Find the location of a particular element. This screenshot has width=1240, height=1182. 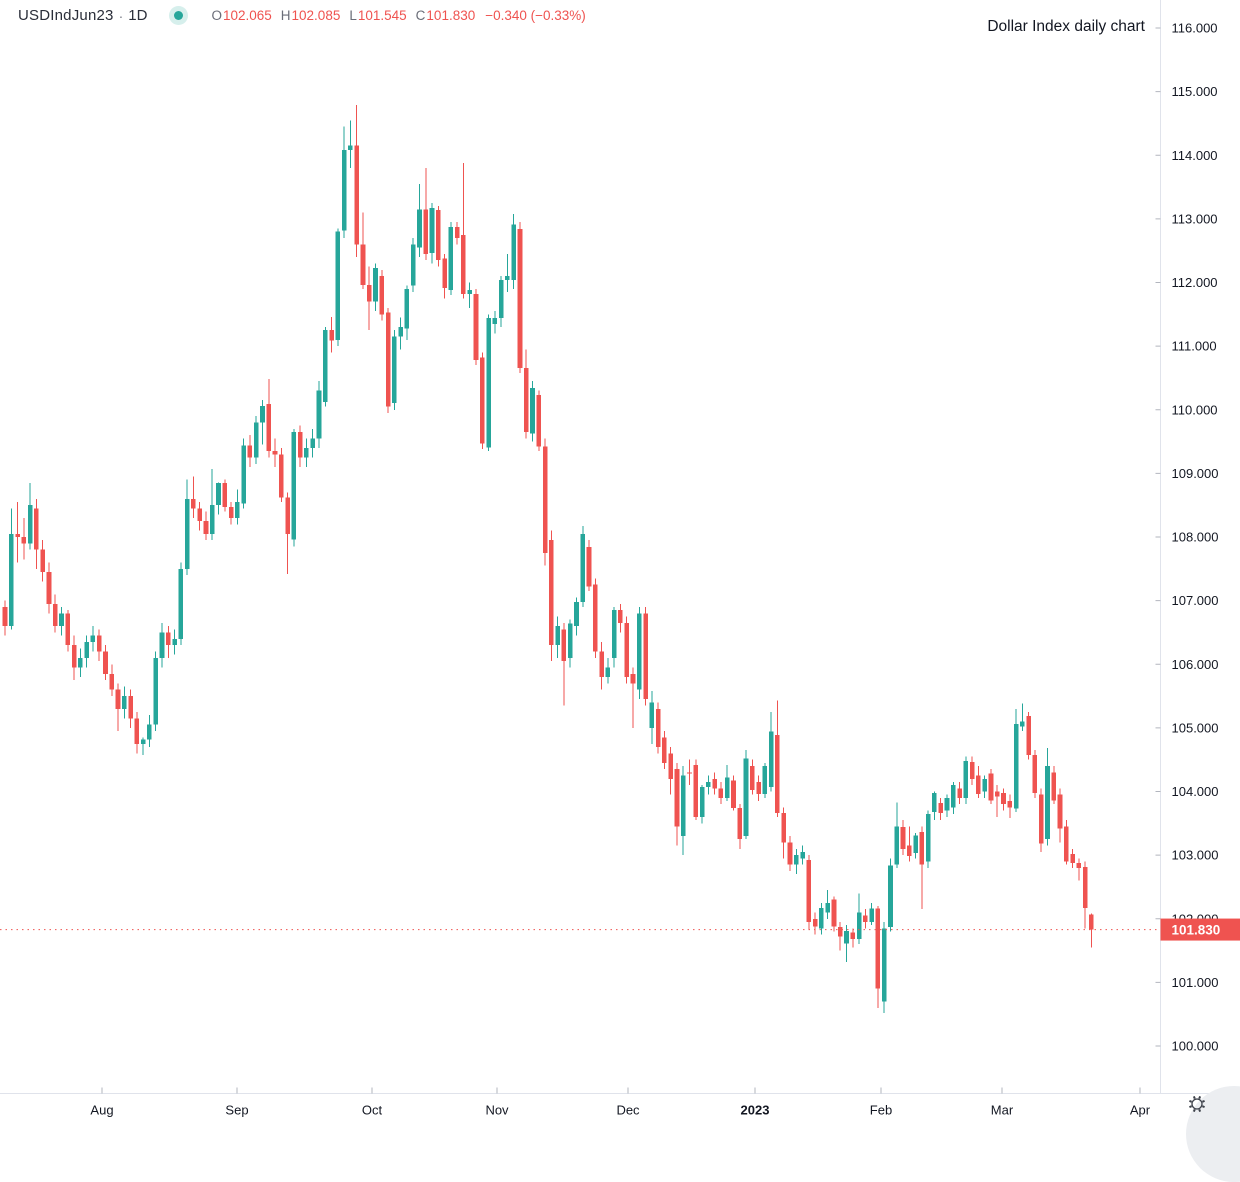

last-price-tag: 101.830 is located at coordinates (1200, 930).